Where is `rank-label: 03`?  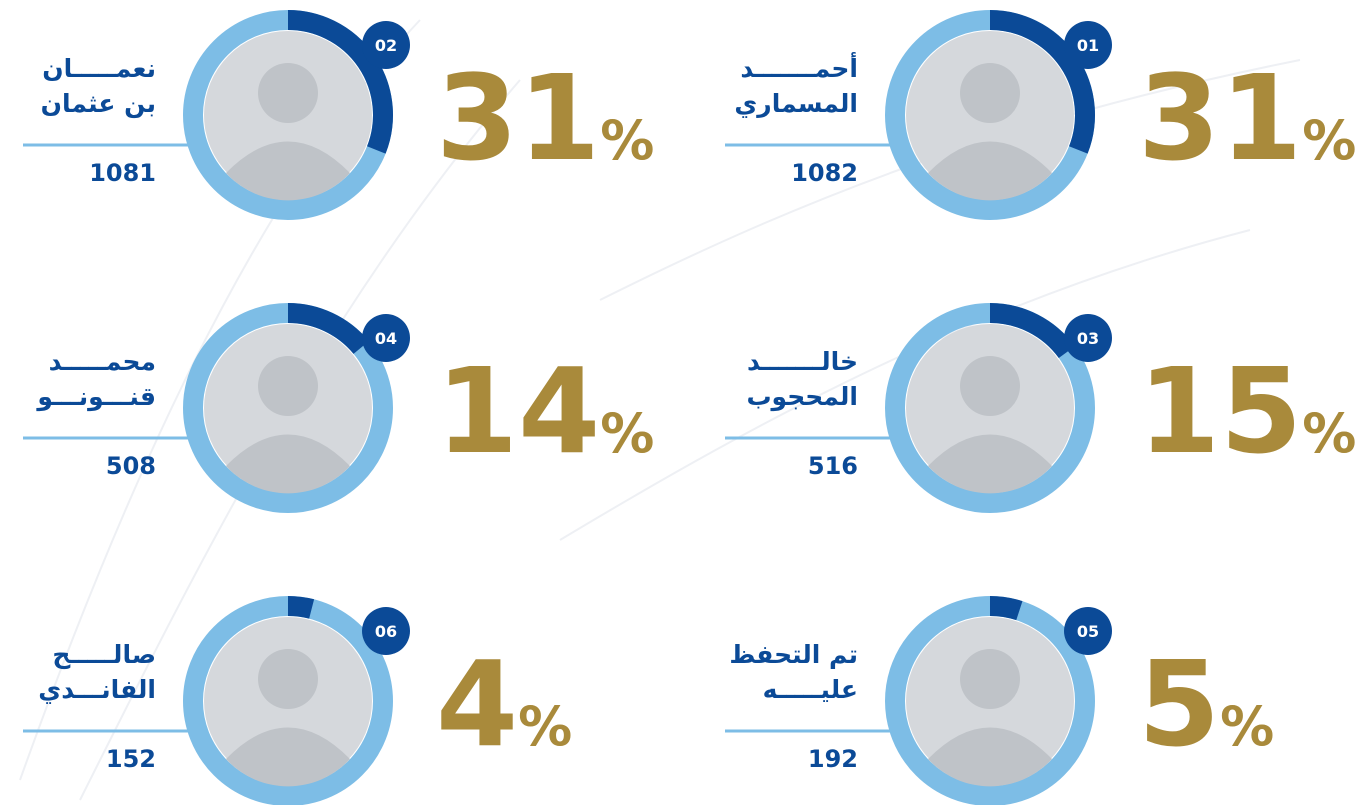 rank-label: 03 is located at coordinates (1088, 338).